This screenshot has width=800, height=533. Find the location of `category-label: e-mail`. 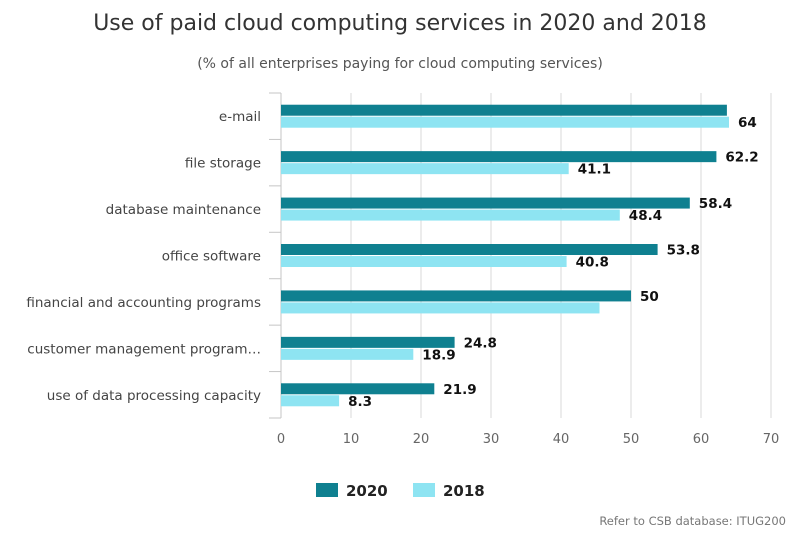

category-label: e-mail is located at coordinates (240, 117).